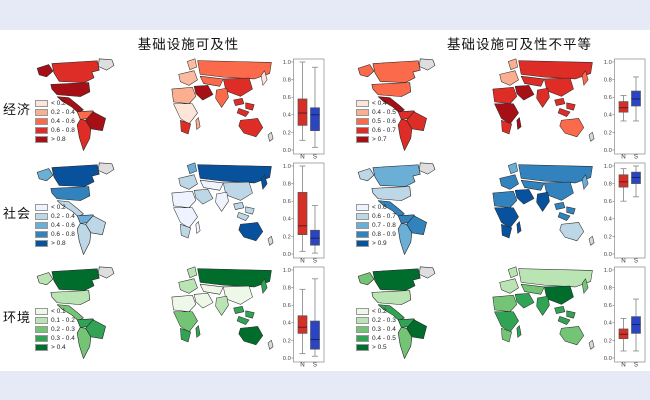 The image size is (650, 400). Describe the element at coordinates (63, 320) in the screenshot. I see `legend-label: 0.1 - 0.2` at that location.